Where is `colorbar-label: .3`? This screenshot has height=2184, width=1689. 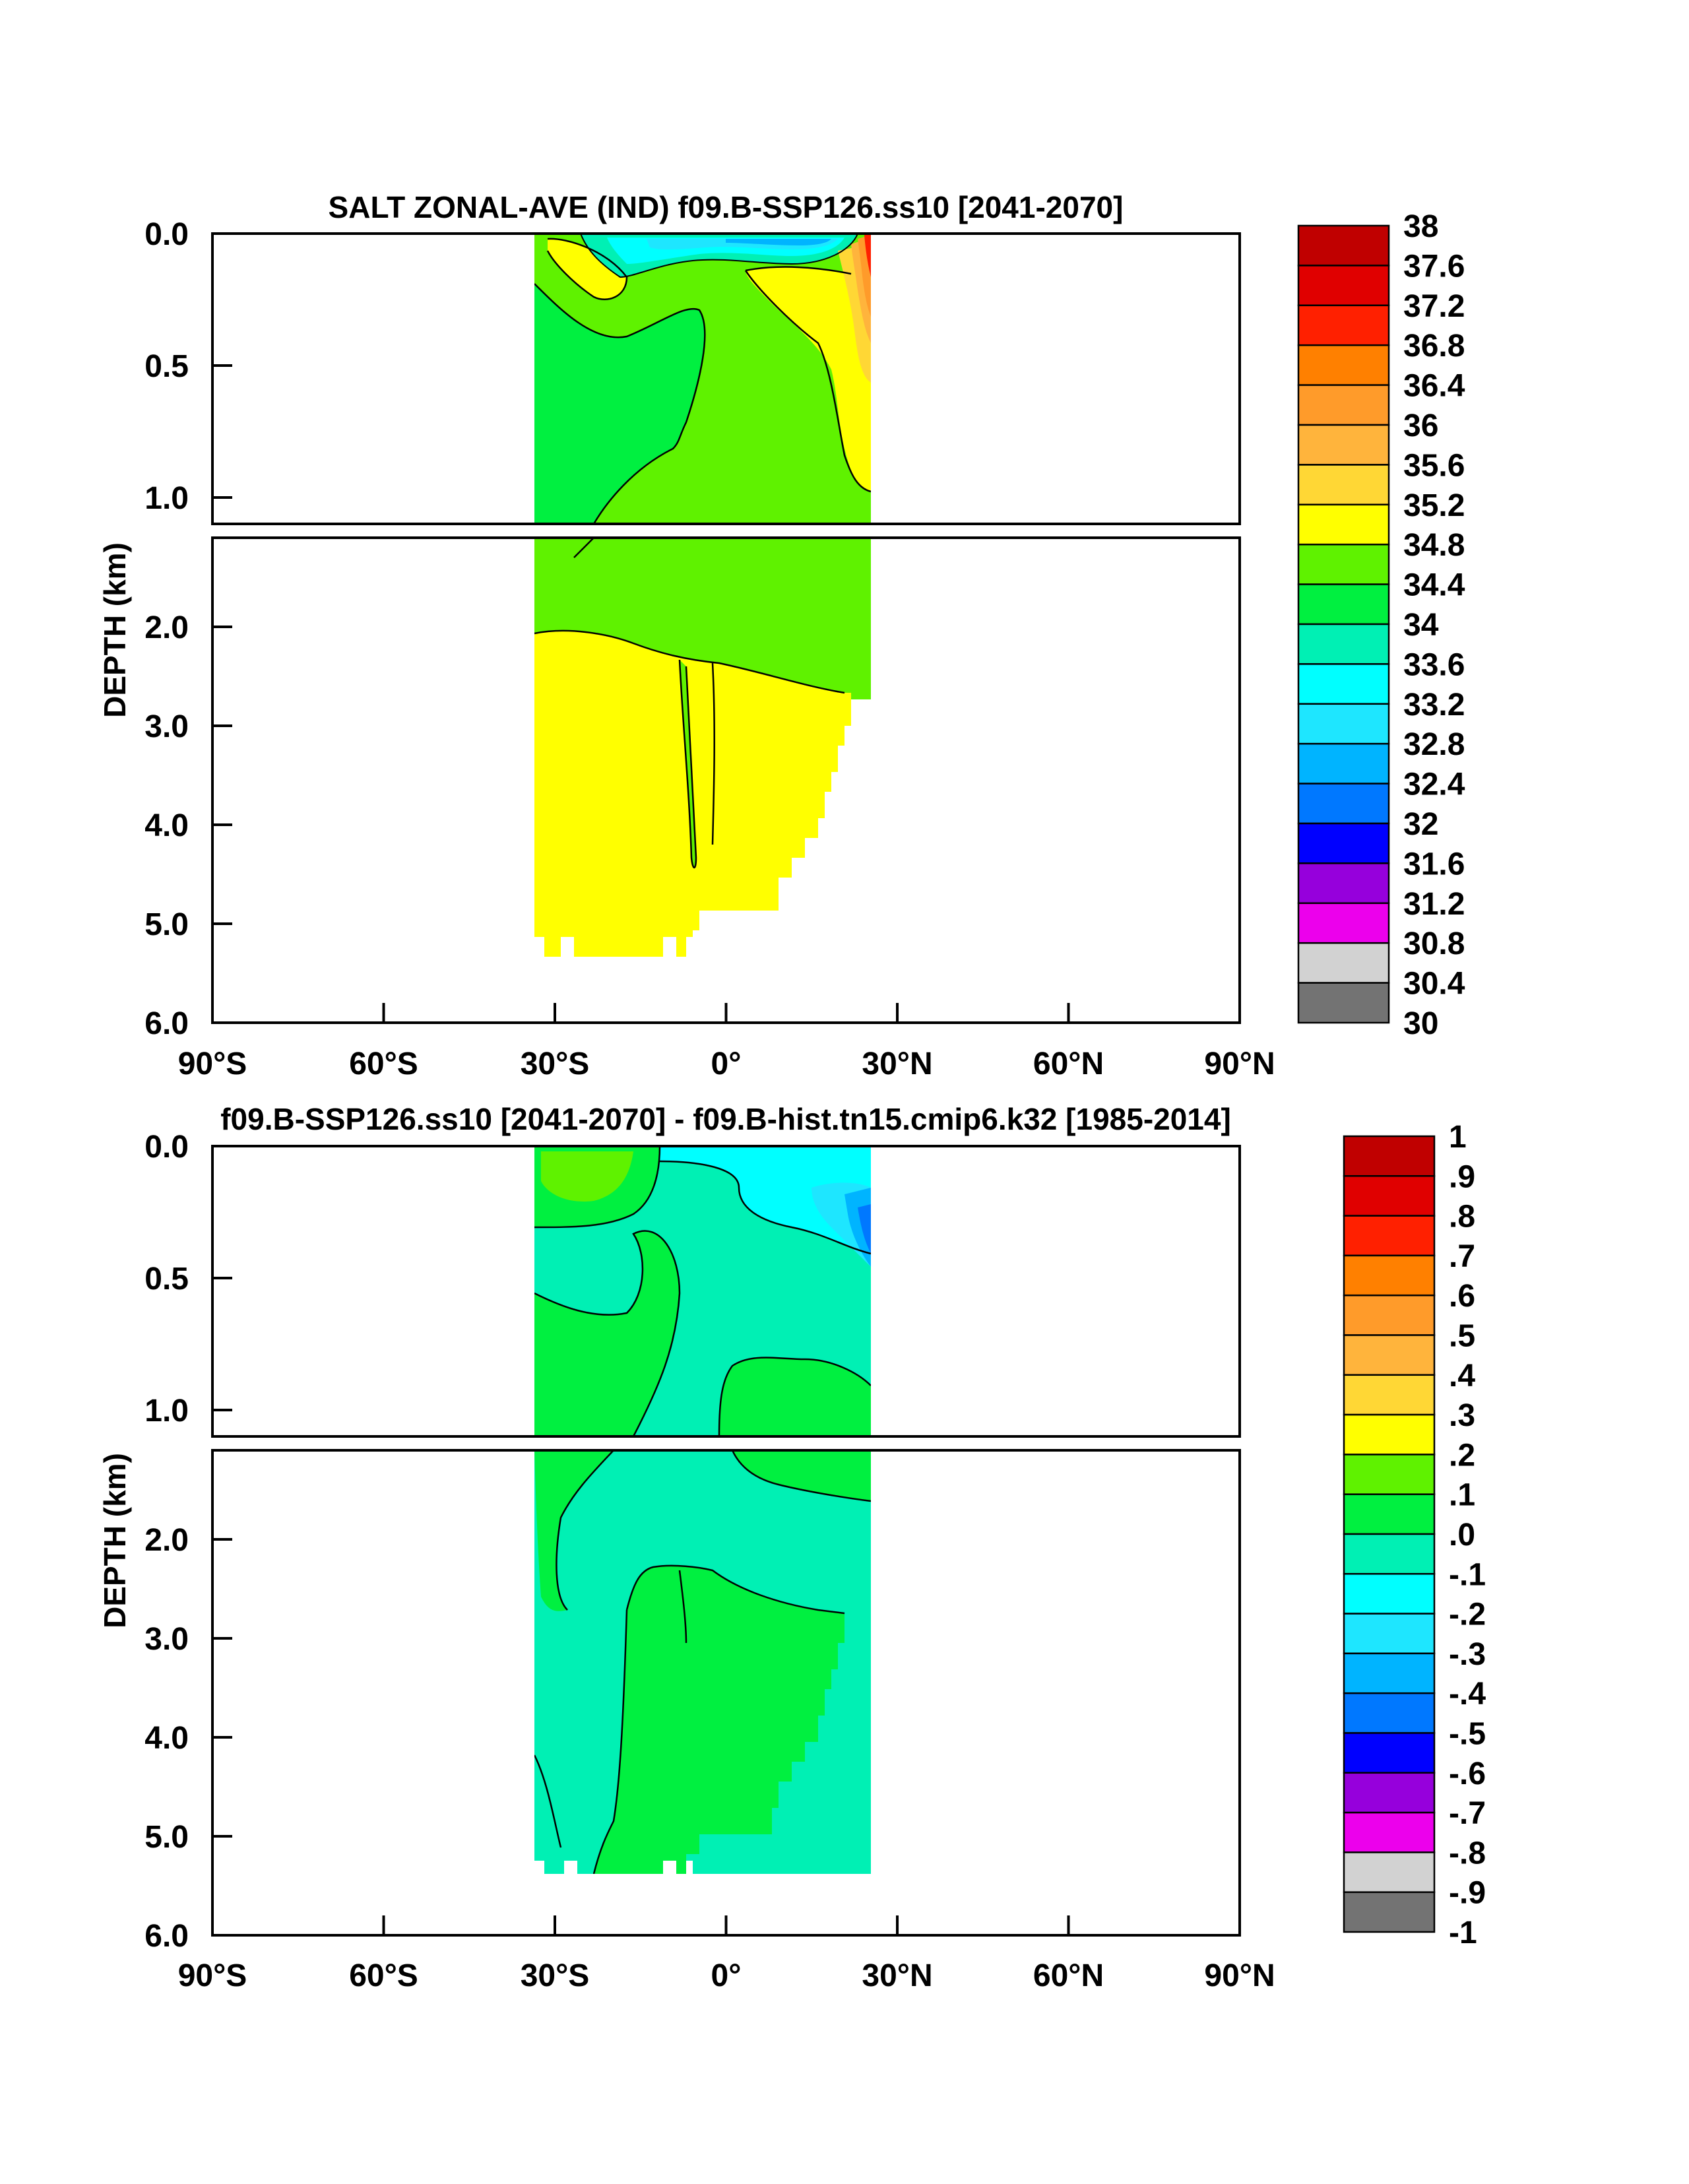 colorbar-label: .3 is located at coordinates (1462, 1415).